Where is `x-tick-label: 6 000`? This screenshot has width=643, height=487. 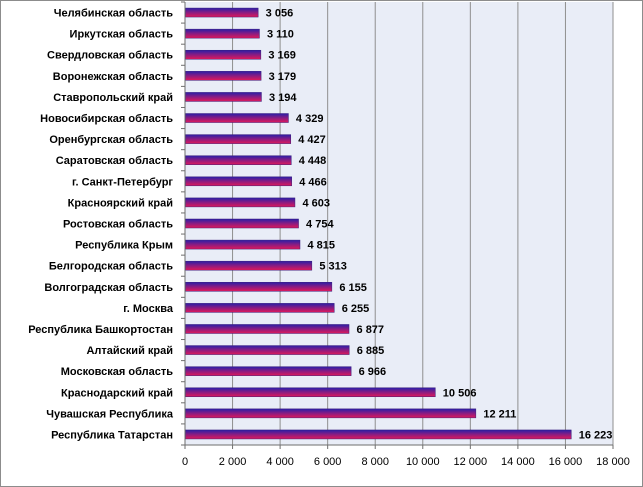 x-tick-label: 6 000 is located at coordinates (328, 462).